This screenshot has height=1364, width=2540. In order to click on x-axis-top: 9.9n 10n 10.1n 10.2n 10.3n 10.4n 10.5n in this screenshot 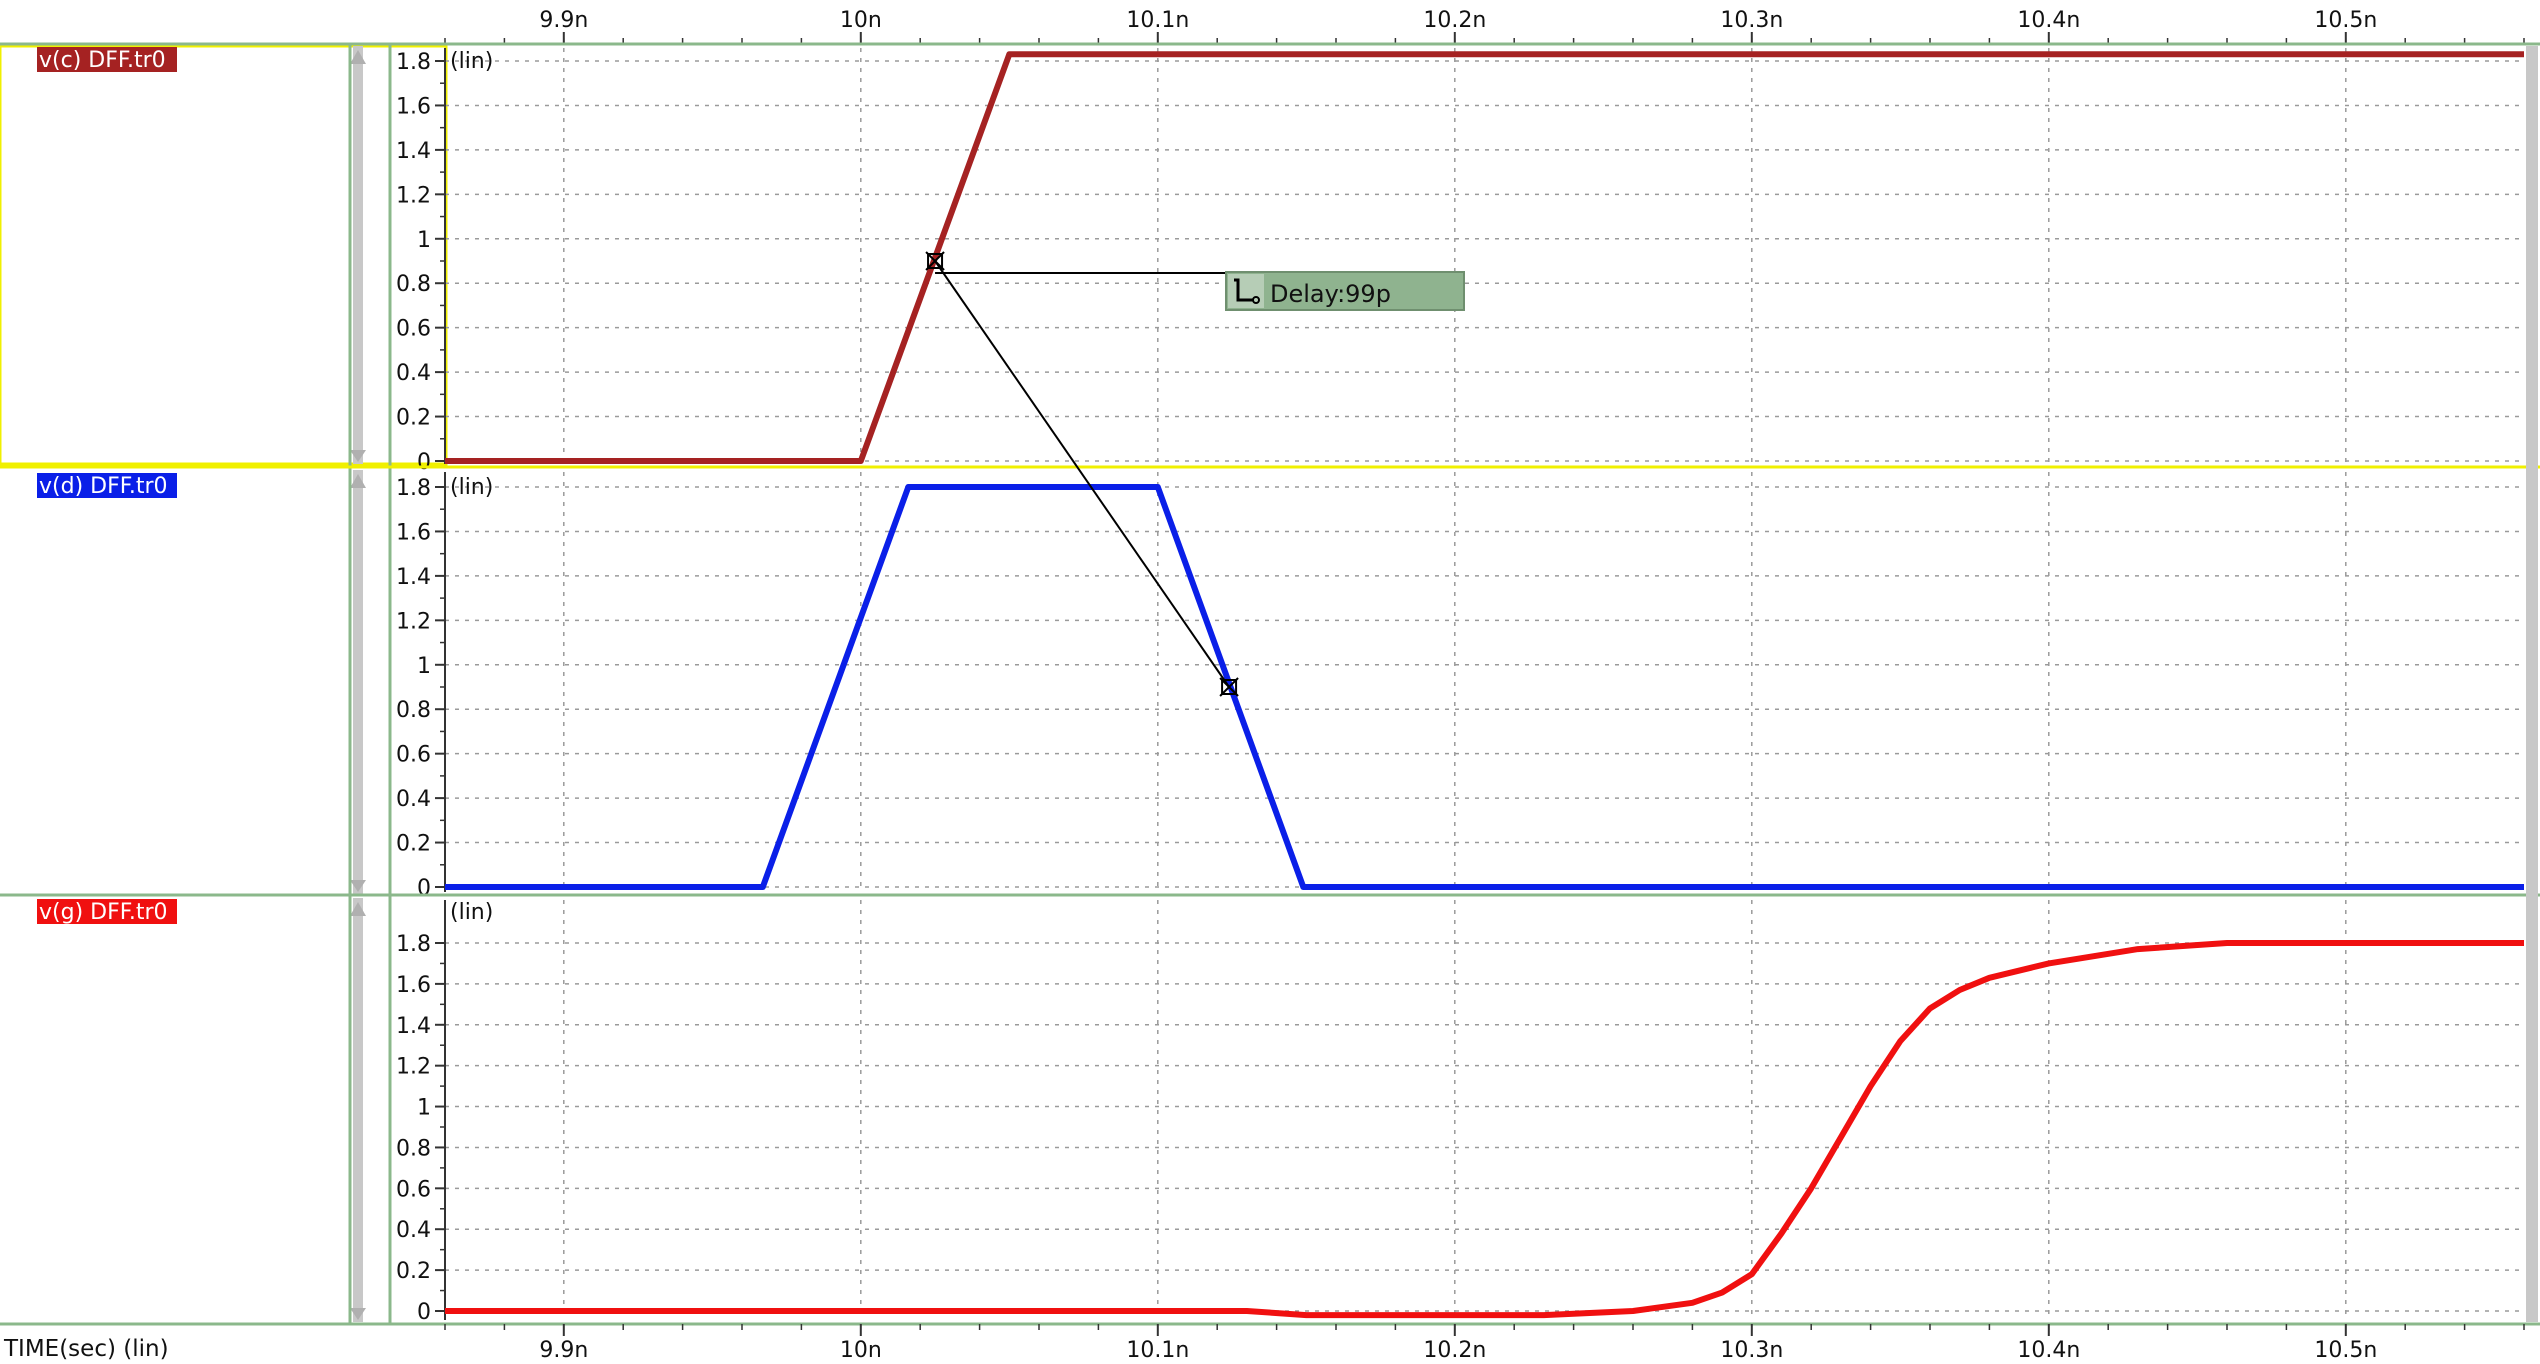, I will do `click(1484, 26)`.